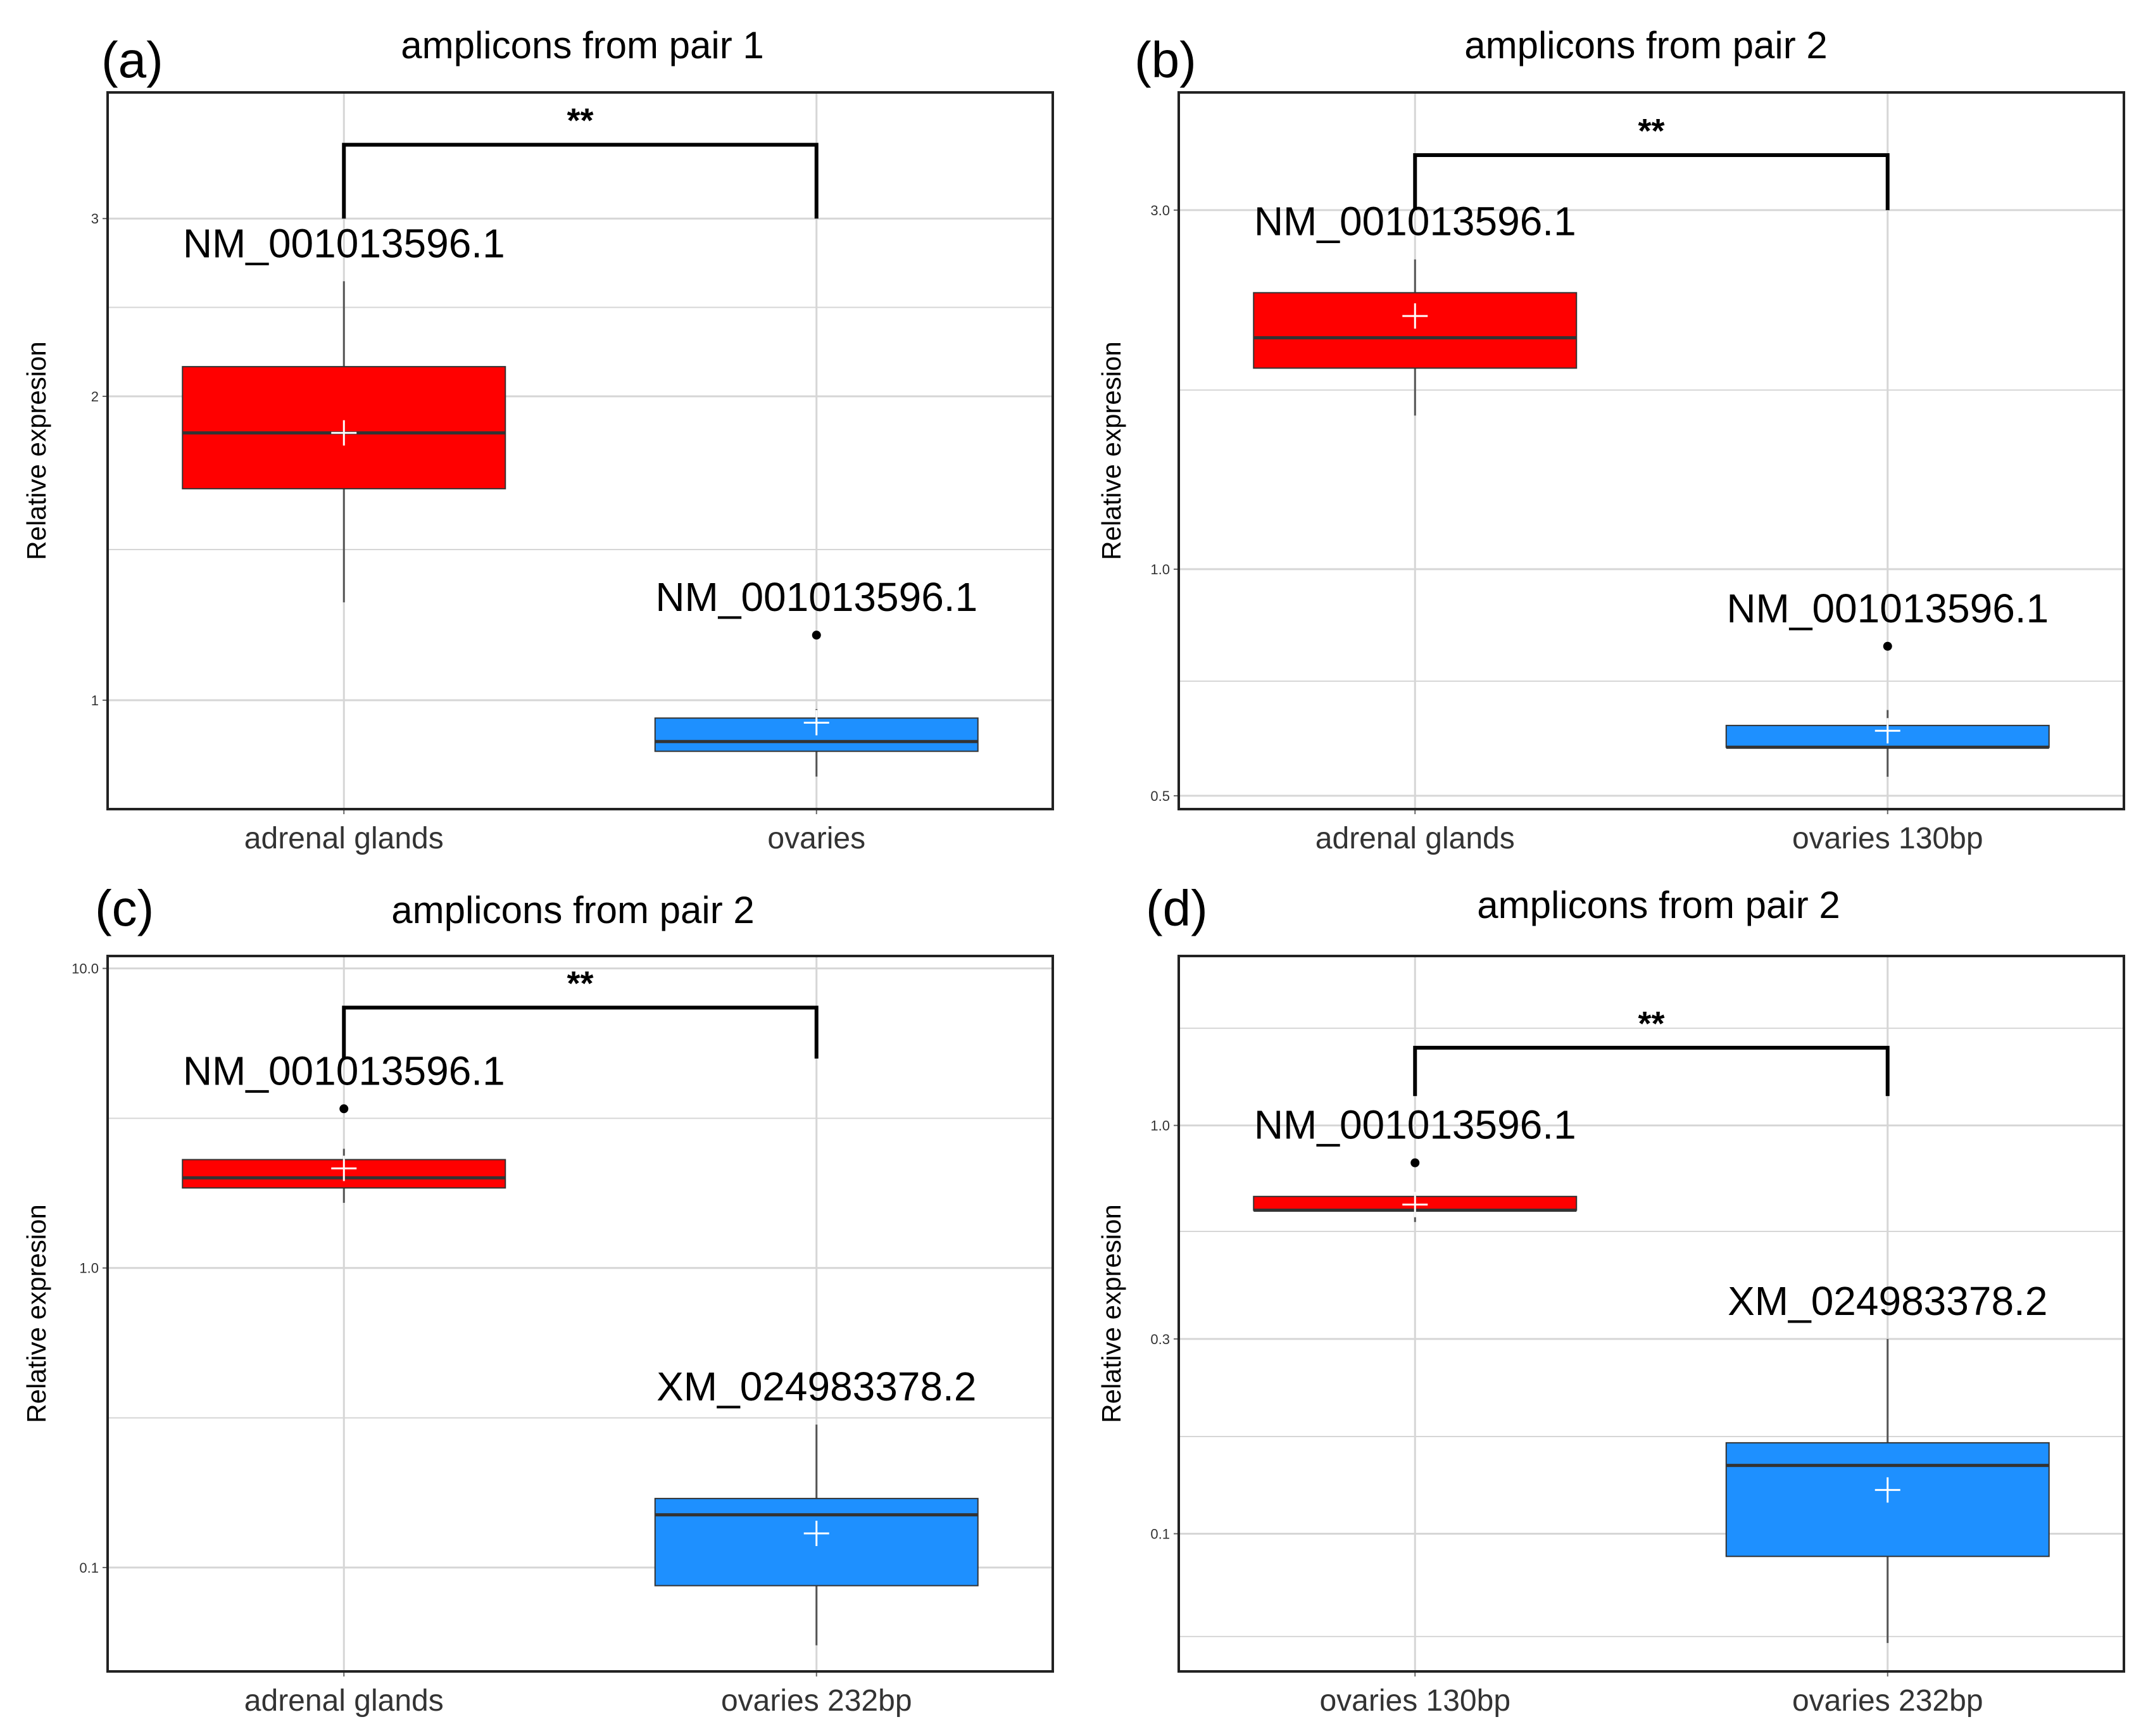  What do you see at coordinates (1160, 210) in the screenshot?
I see `y-tick-label: 3.0` at bounding box center [1160, 210].